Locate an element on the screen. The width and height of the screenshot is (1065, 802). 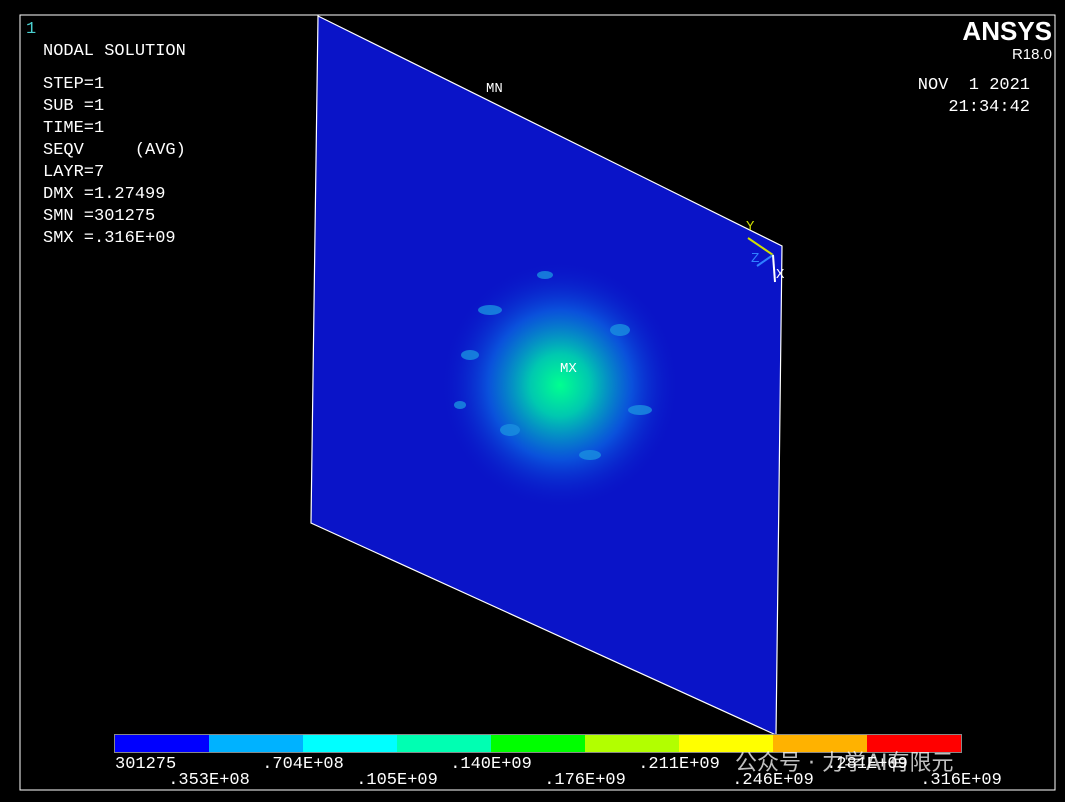
watermark: 公众号 · 力学AI有限元 is located at coordinates (844, 763).